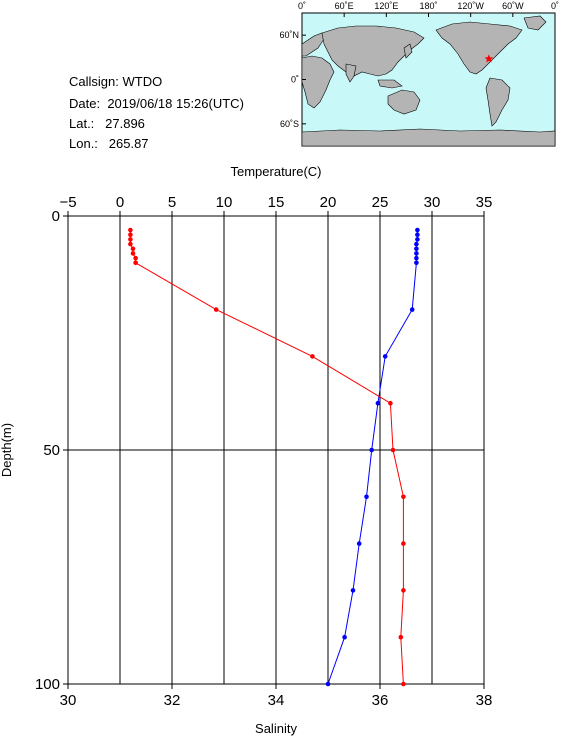 The height and width of the screenshot is (737, 561). Describe the element at coordinates (535, 23) in the screenshot. I see `land-greenland` at that location.